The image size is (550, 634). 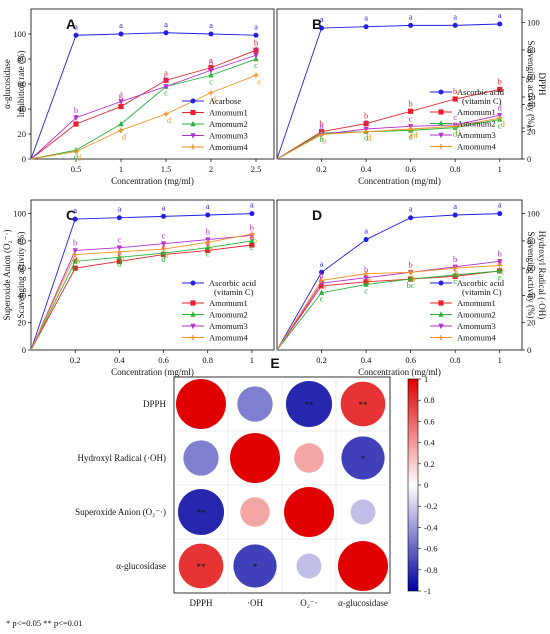 I want to click on y-tick-label: 80, so click(x=22, y=59).